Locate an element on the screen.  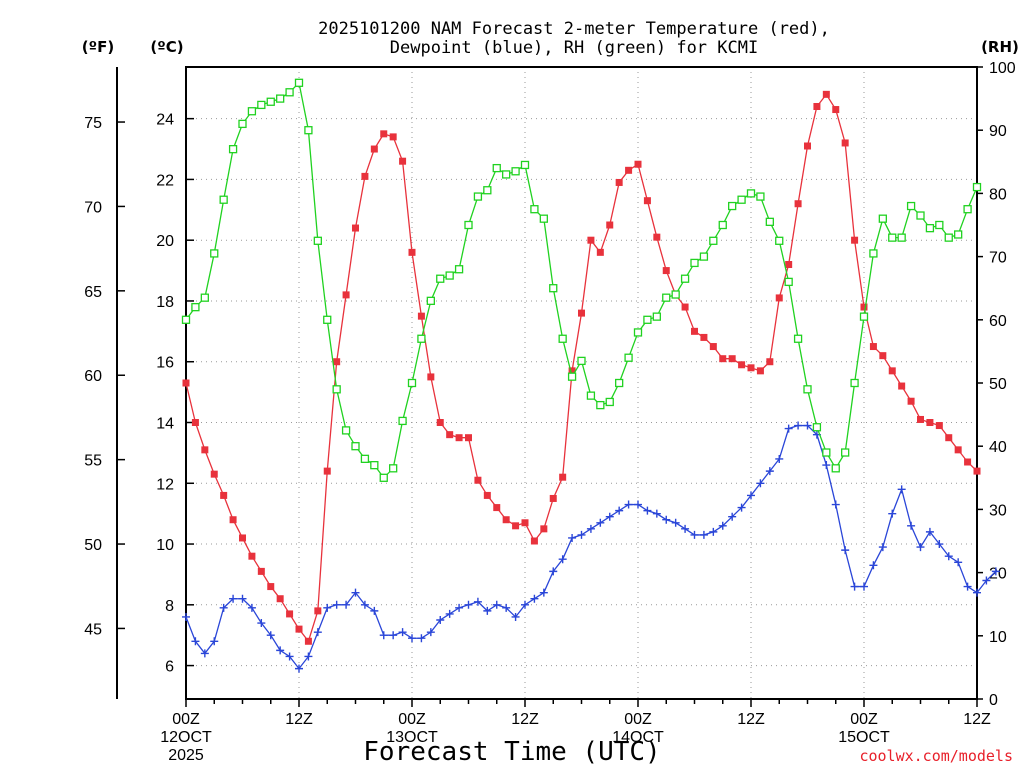
celsius-tick-label: 22 is located at coordinates (165, 180).